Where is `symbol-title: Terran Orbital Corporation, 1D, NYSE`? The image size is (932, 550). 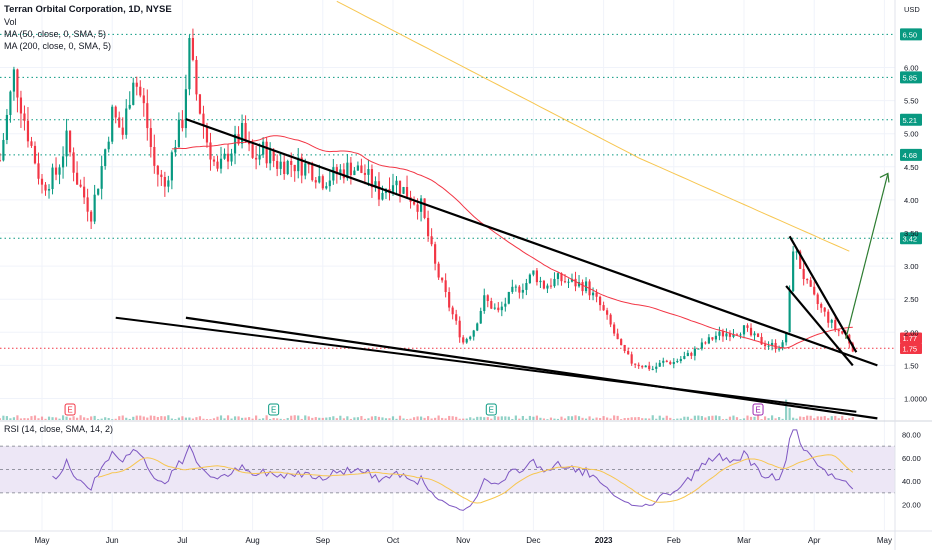
symbol-title: Terran Orbital Corporation, 1D, NYSE is located at coordinates (88, 9).